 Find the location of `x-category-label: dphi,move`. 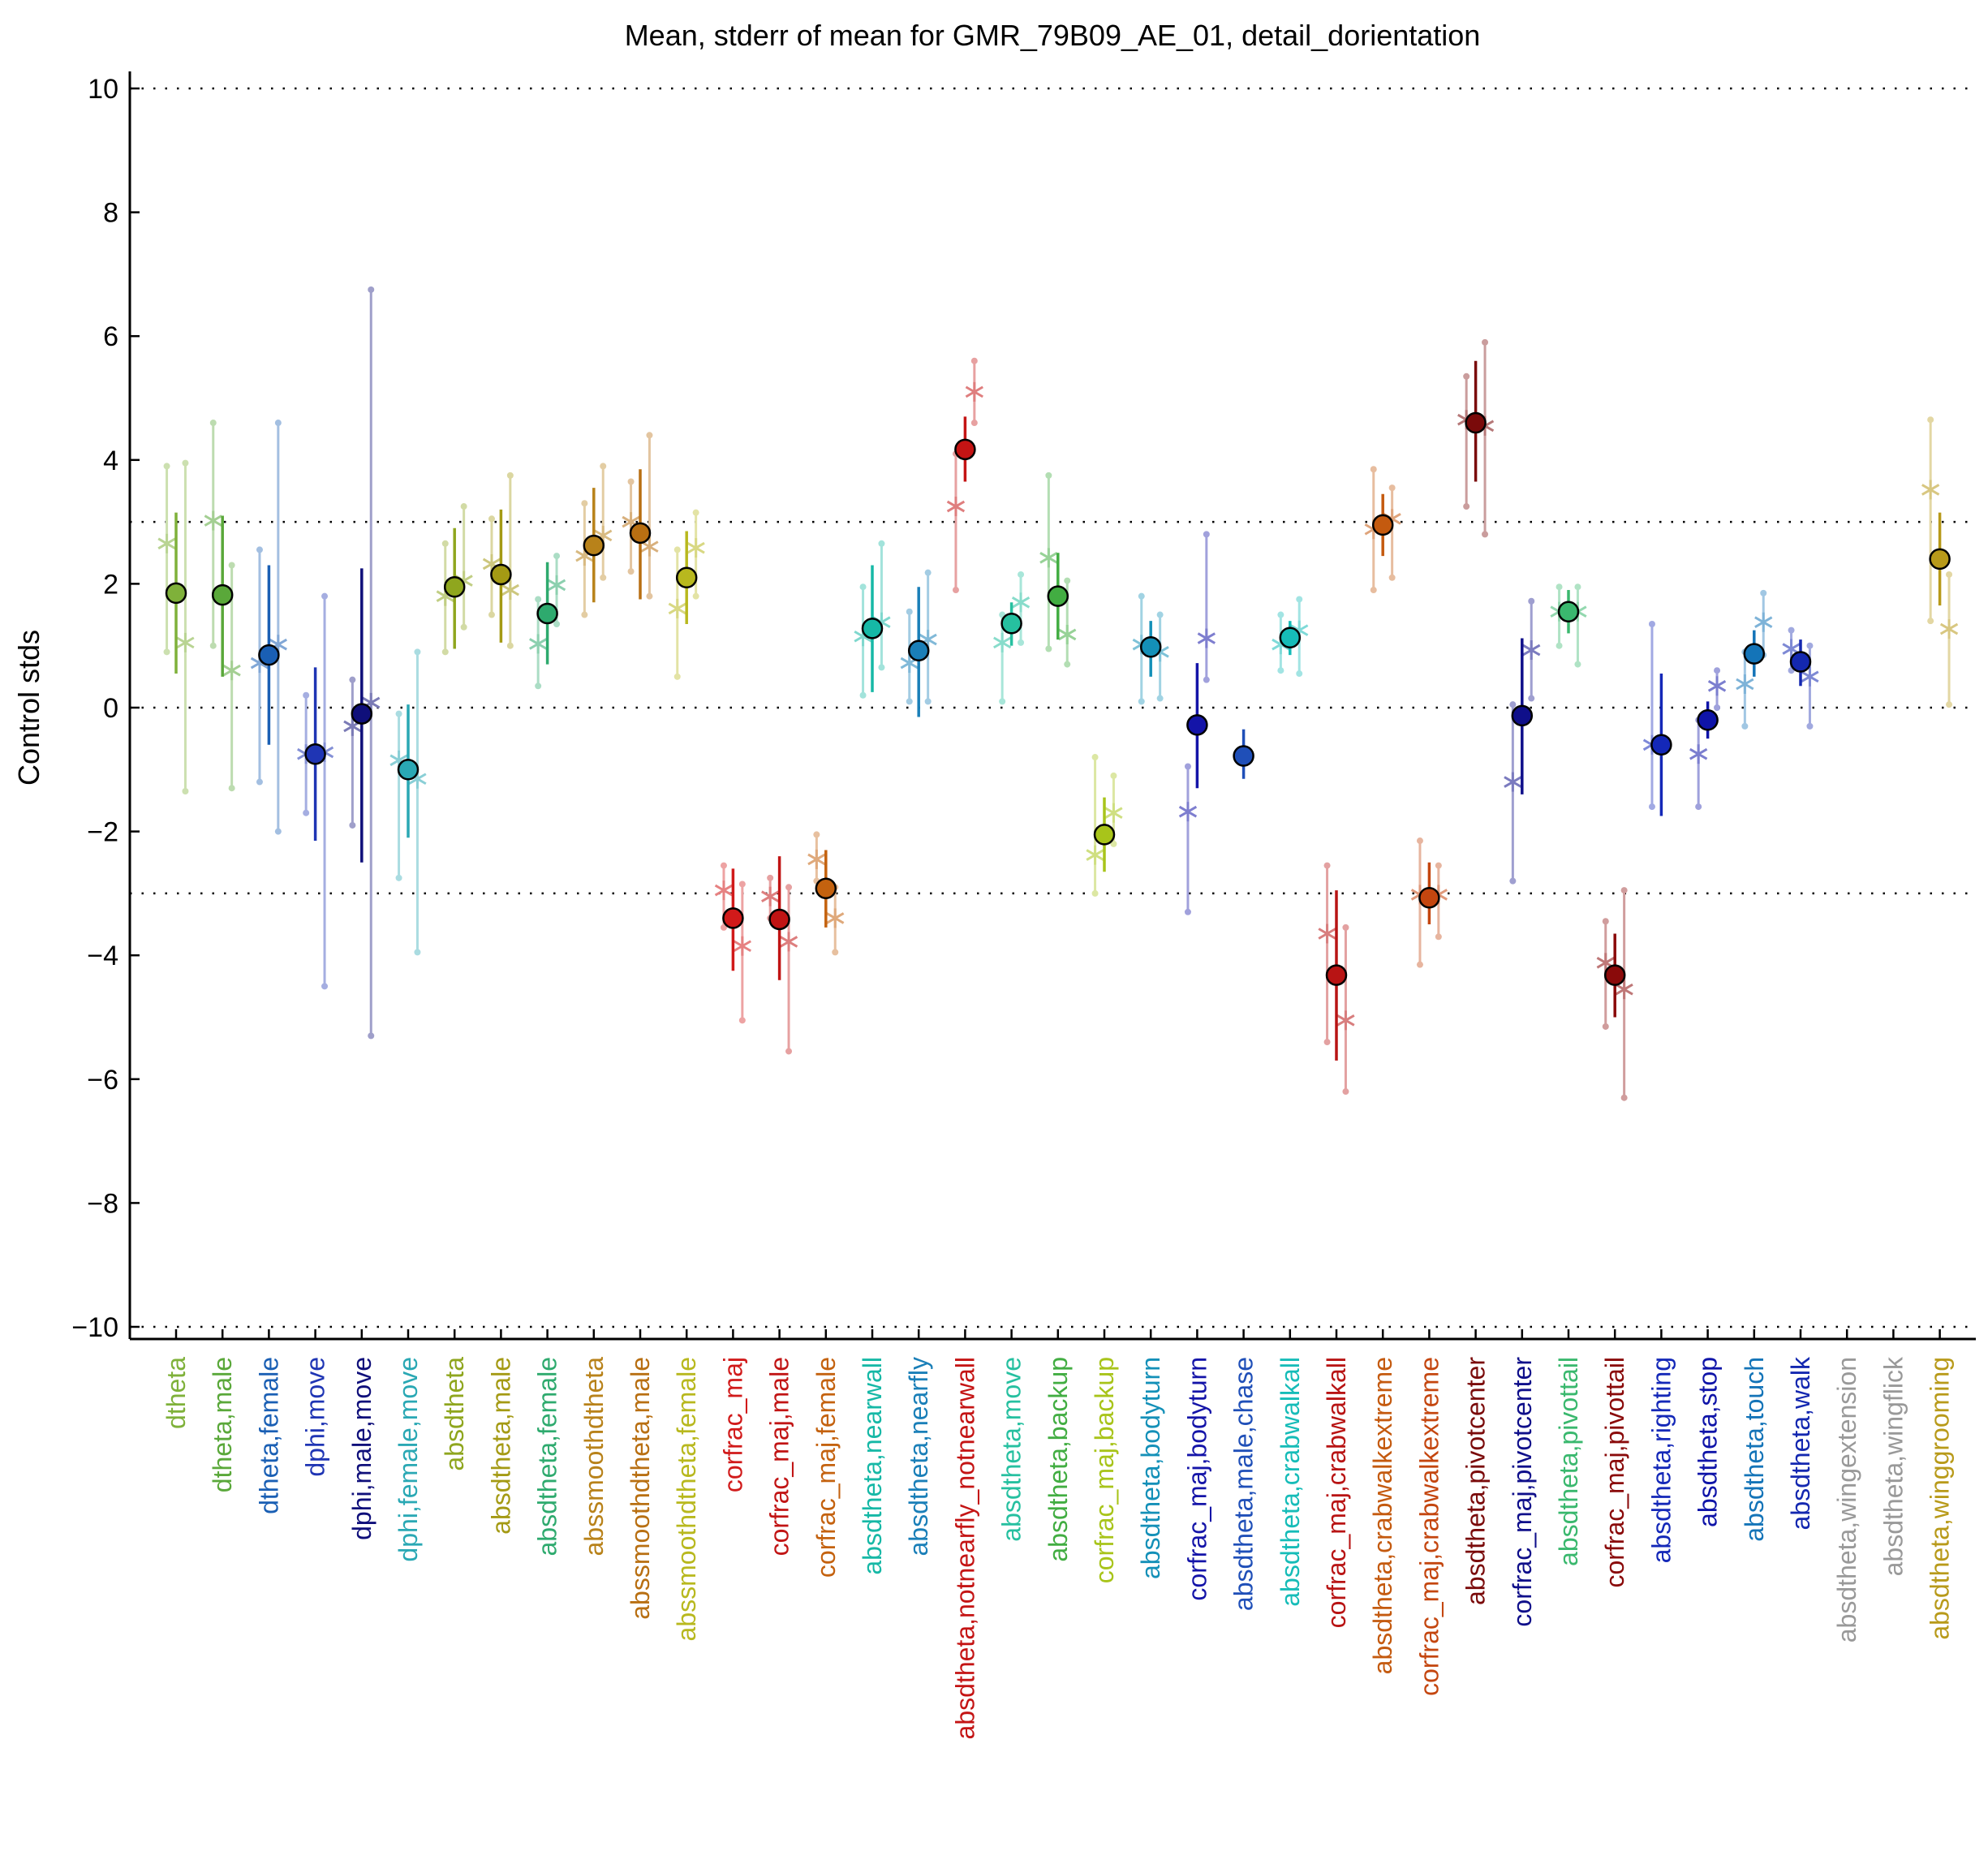

x-category-label: dphi,move is located at coordinates (315, 1417).